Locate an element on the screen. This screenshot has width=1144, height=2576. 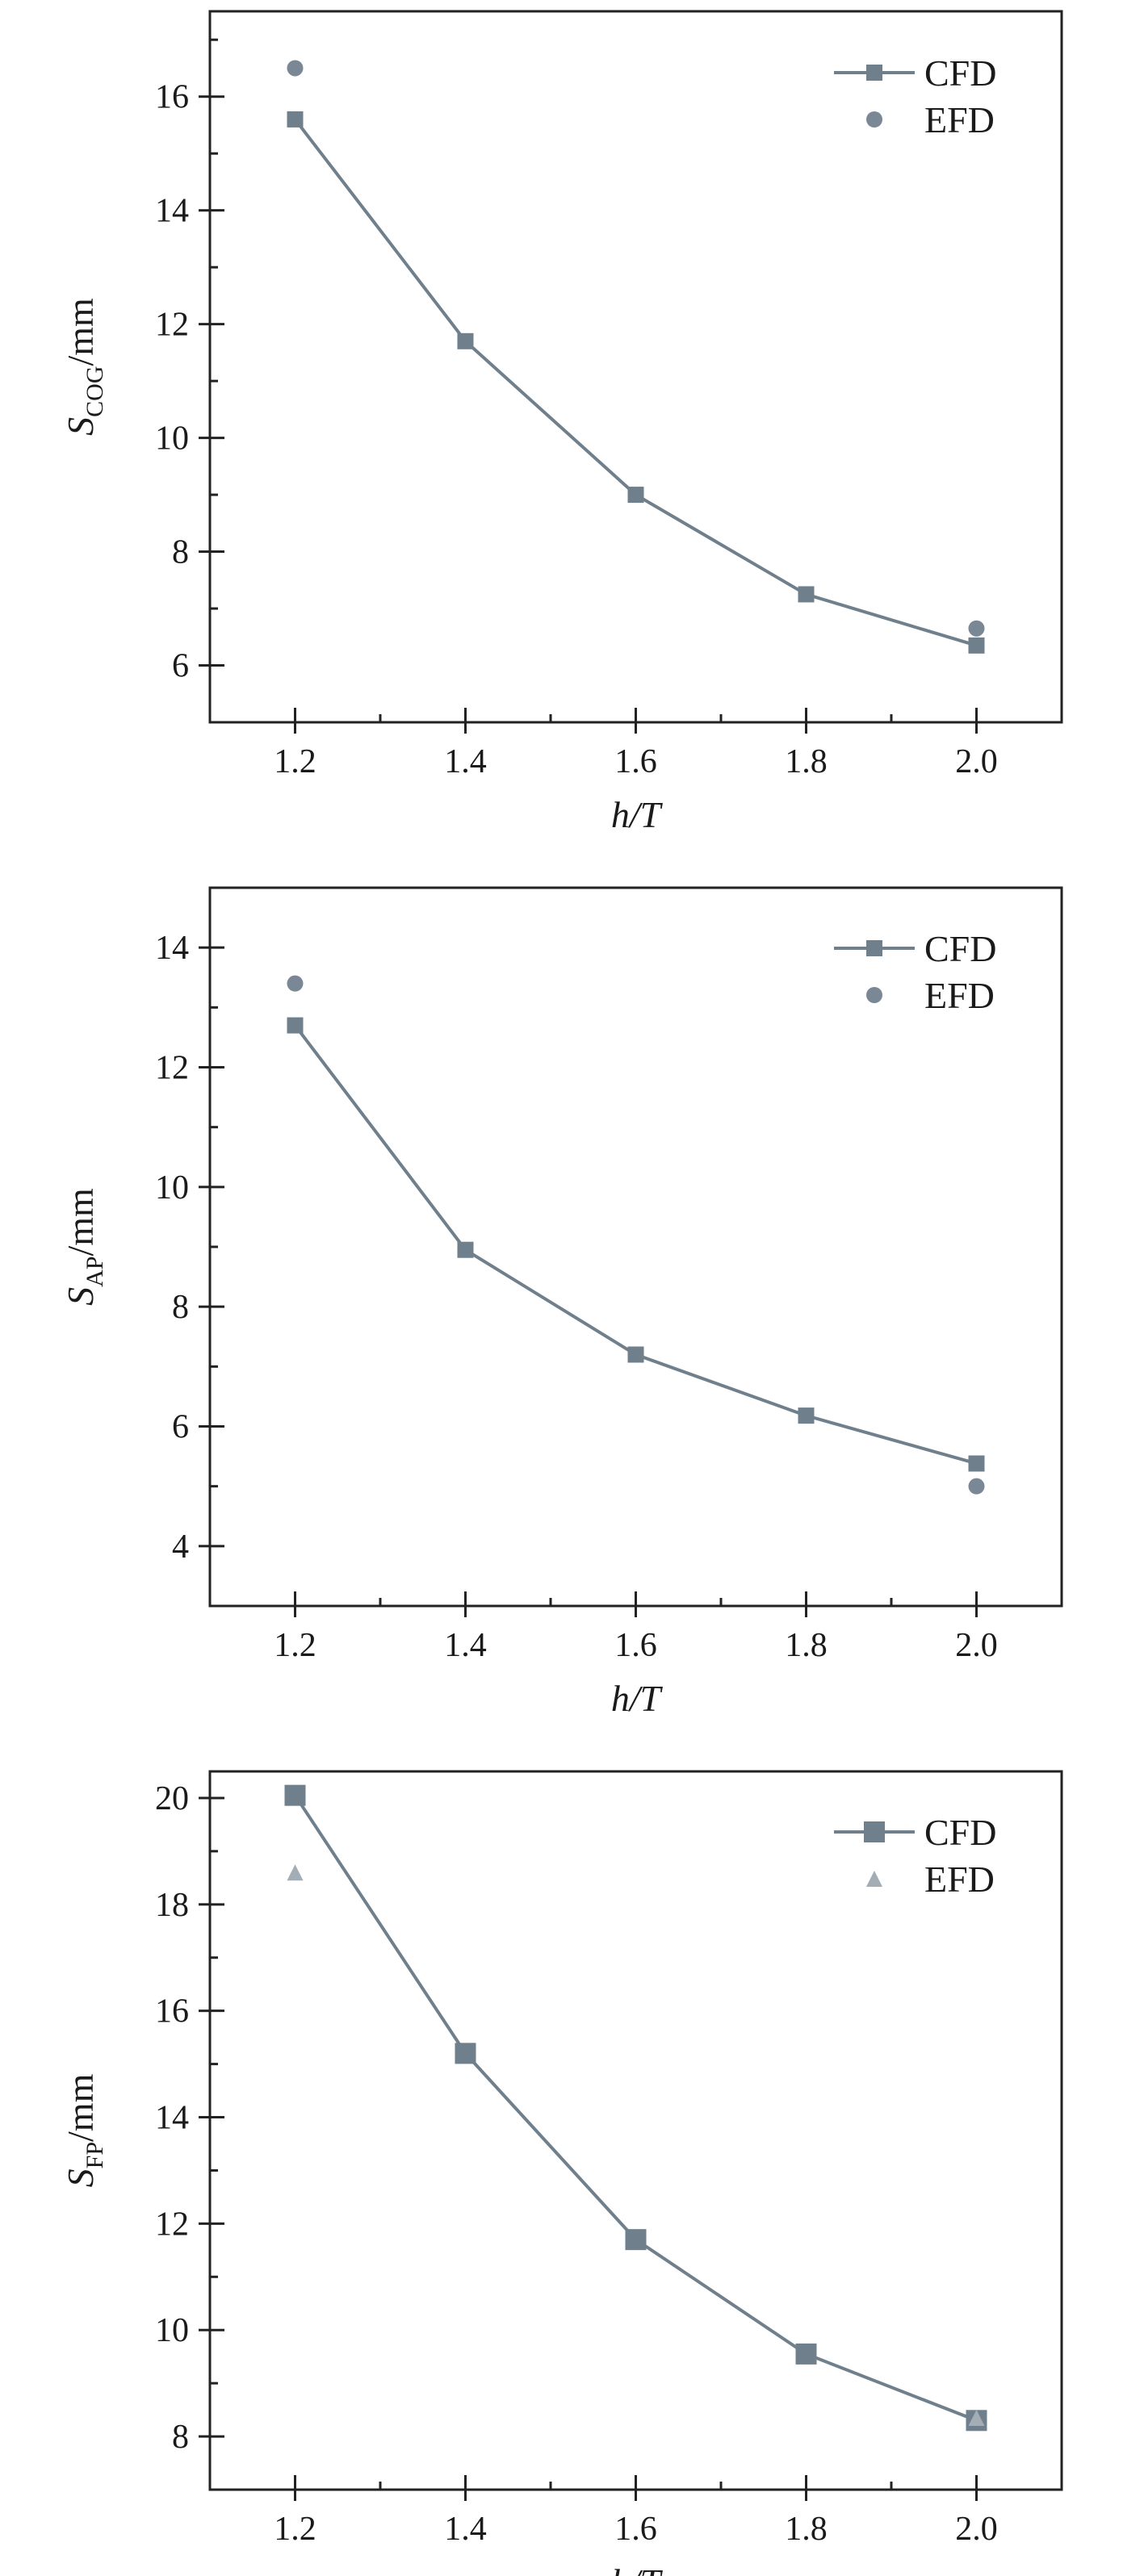
y-tick-label: 18 is located at coordinates (172, 1905).